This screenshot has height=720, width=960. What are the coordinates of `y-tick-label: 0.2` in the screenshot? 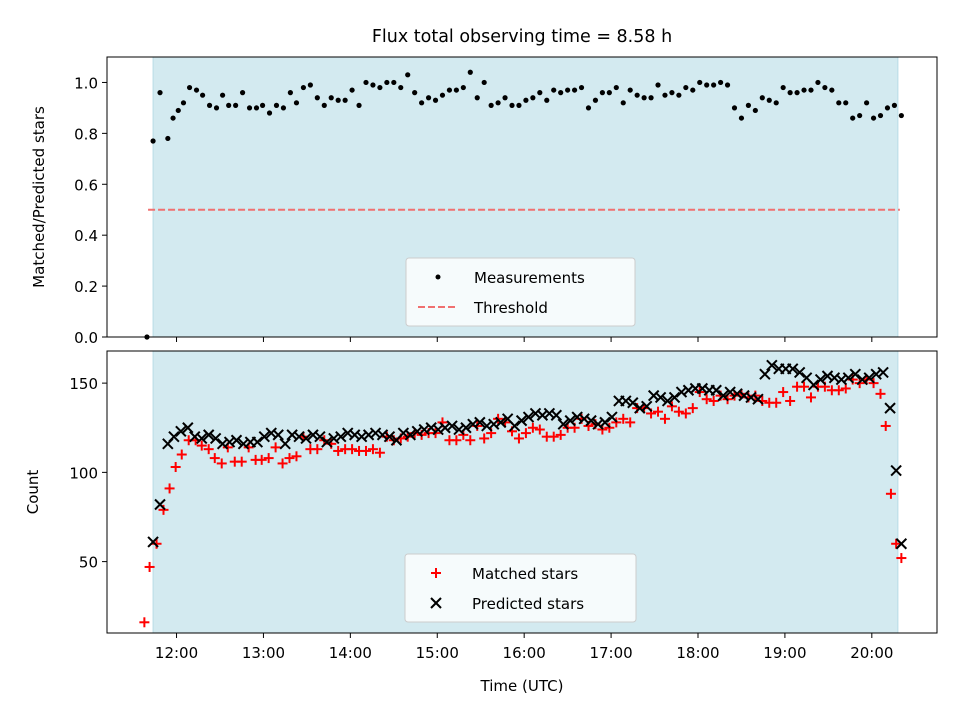 It's located at (86, 287).